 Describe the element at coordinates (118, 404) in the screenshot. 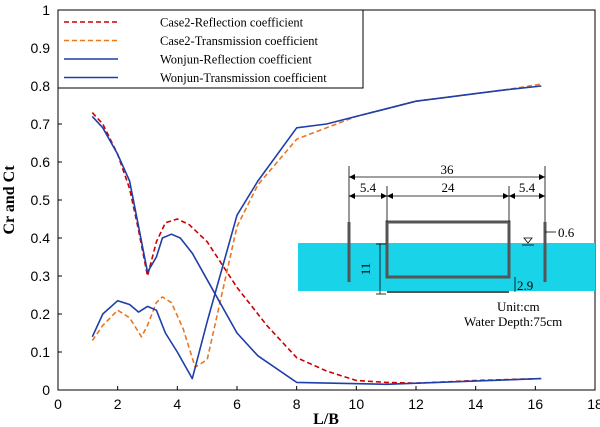

I see `x-tick-label: 2` at that location.